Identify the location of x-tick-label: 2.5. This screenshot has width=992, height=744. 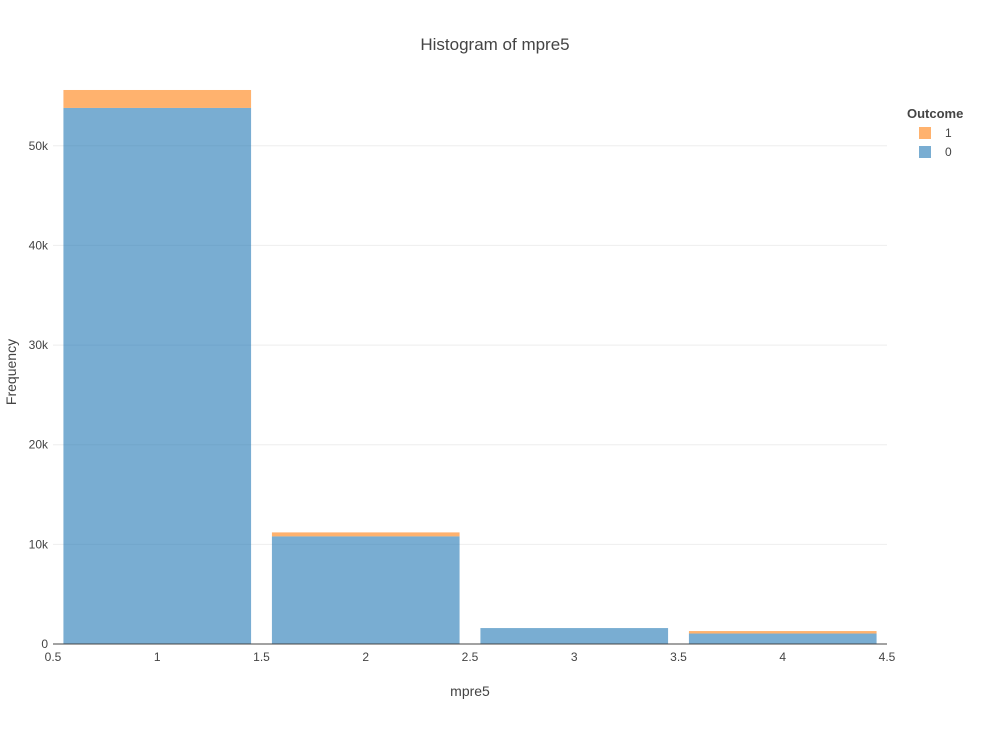
(470, 657).